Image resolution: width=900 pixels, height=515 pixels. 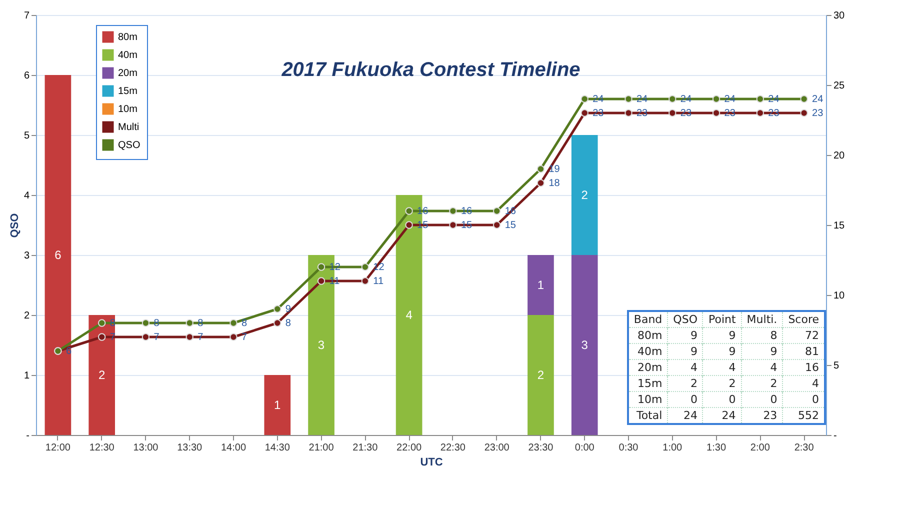 I want to click on y2-tick-label: -, so click(x=835, y=436).